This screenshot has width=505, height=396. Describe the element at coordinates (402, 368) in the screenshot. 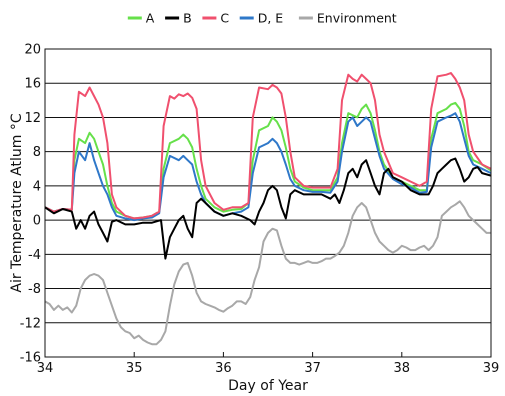

I see `x-tick-label: 38` at that location.